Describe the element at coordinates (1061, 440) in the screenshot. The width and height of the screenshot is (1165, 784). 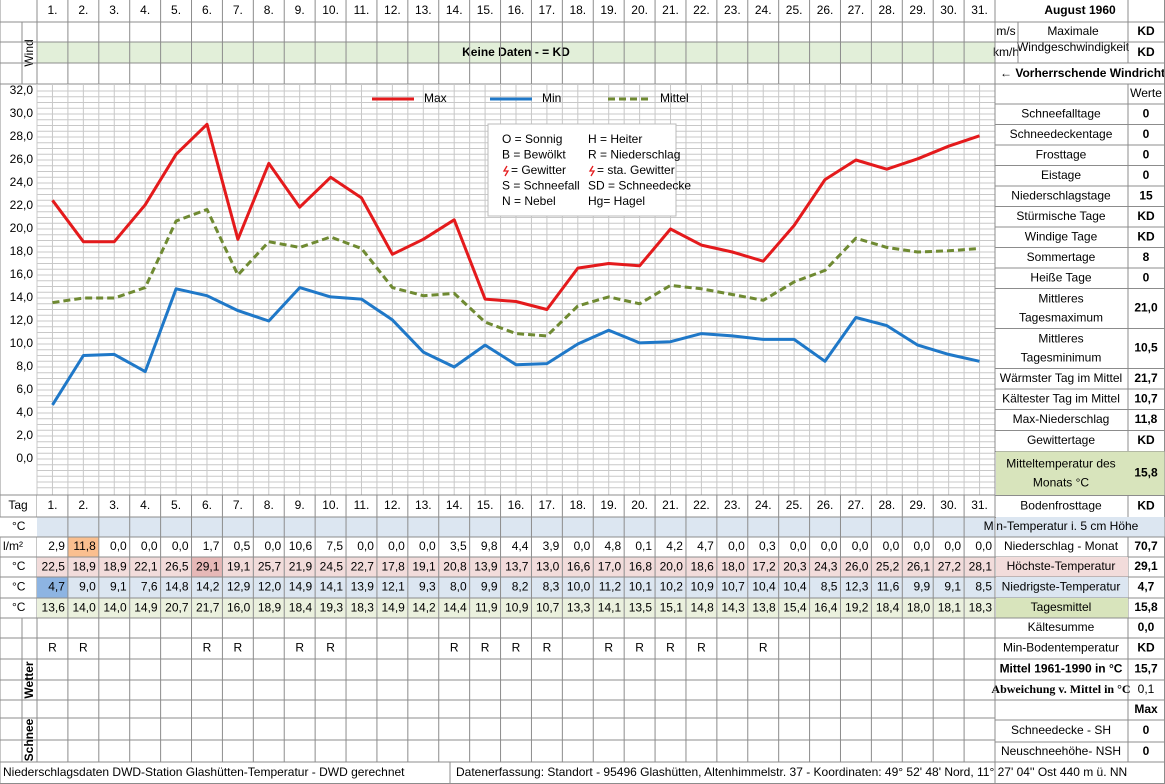
I see `stat-label: Gewittertage` at that location.